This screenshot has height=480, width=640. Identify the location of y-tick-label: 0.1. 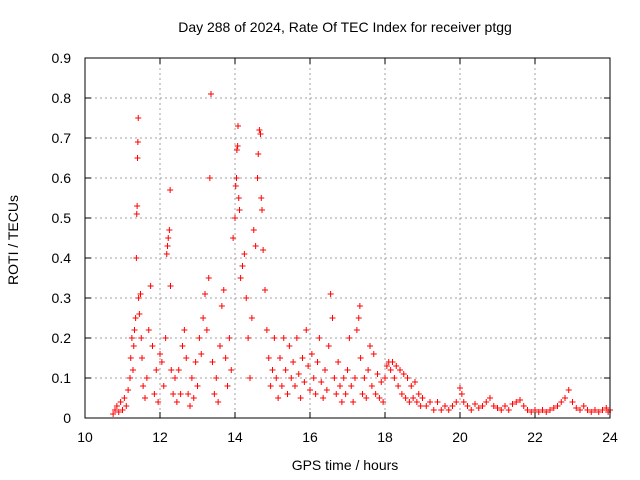
(62, 378).